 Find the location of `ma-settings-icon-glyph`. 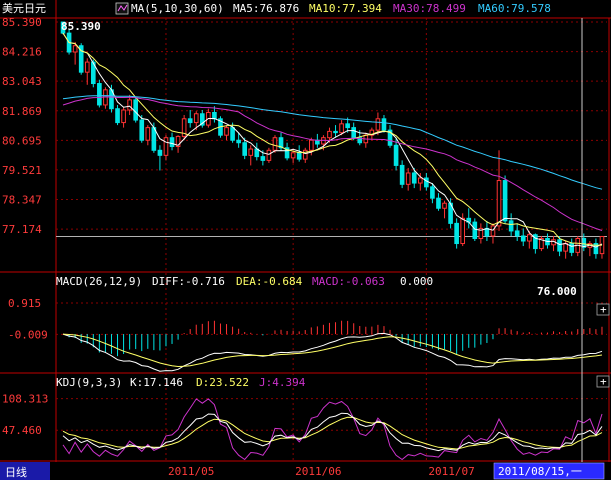

ma-settings-icon-glyph is located at coordinates (122, 8).